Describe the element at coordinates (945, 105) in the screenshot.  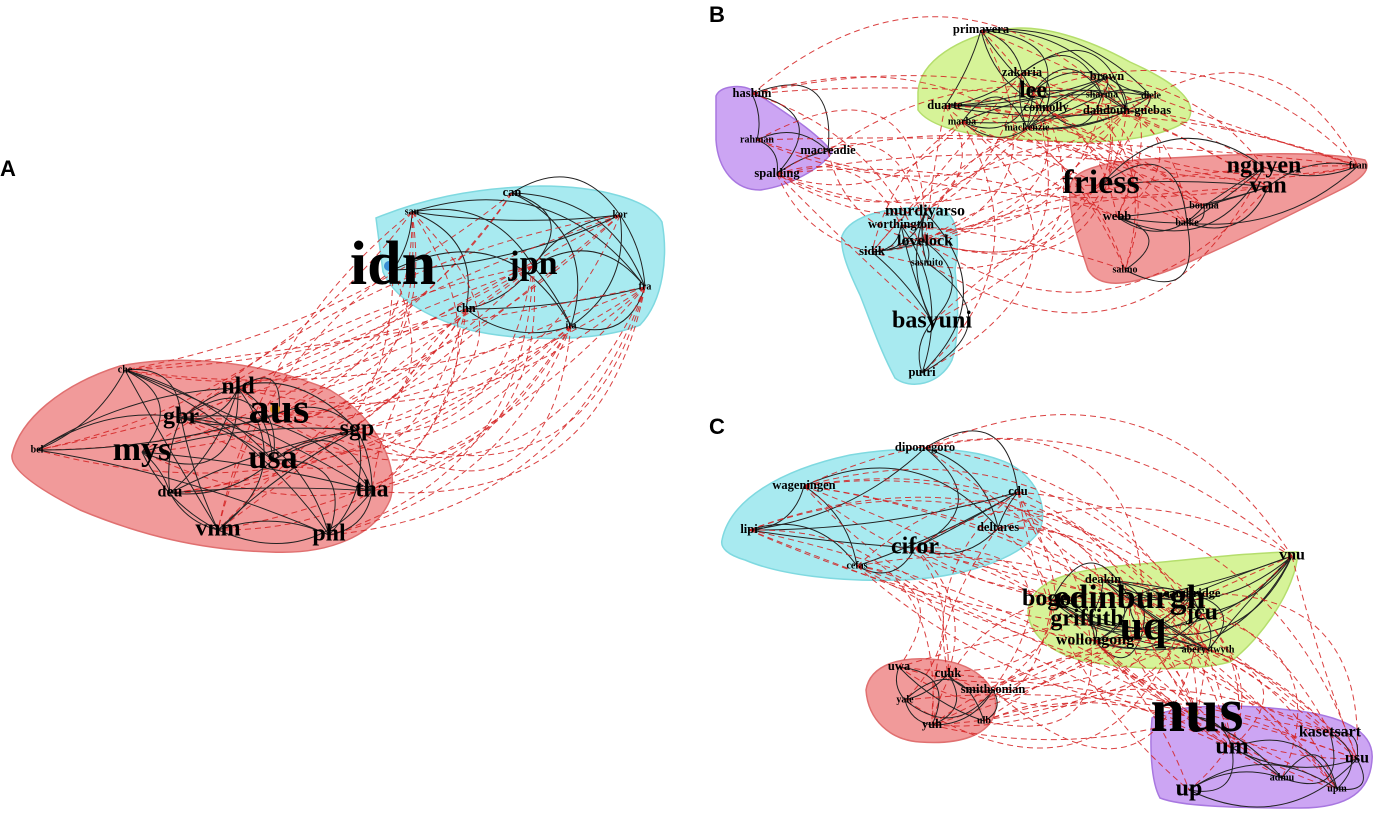
I see `node-label-duarte: duarte` at that location.